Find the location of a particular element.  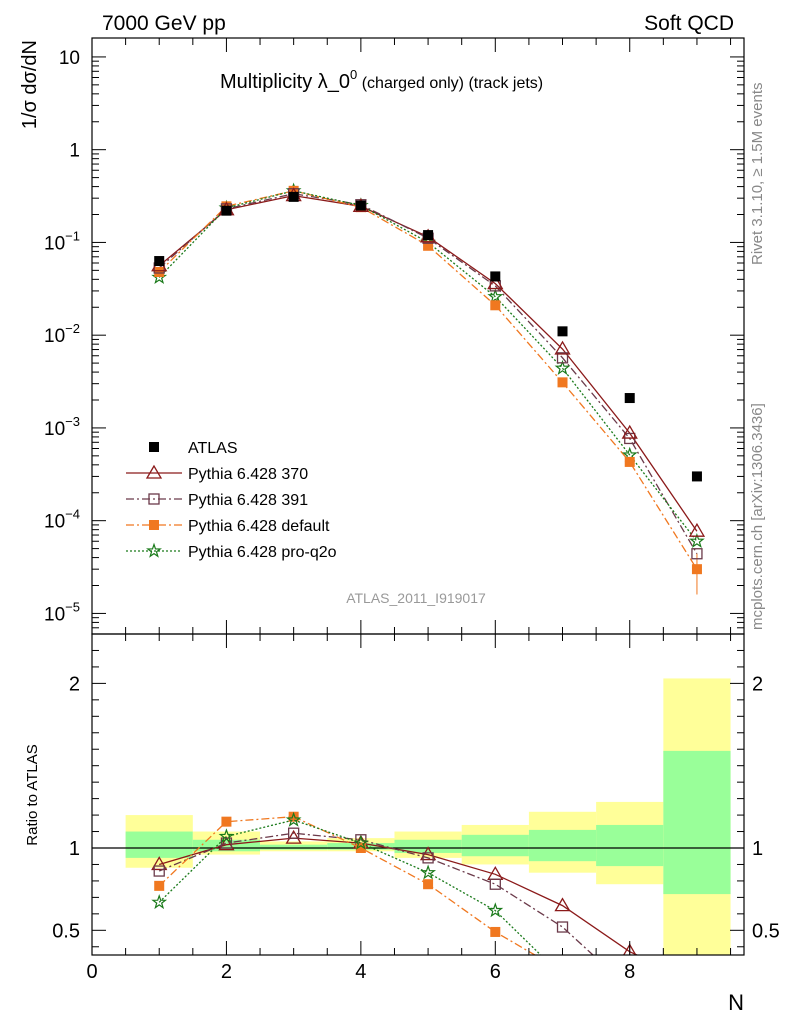

ratio-y-tick-label-left: 0.5 is located at coordinates (66, 931).